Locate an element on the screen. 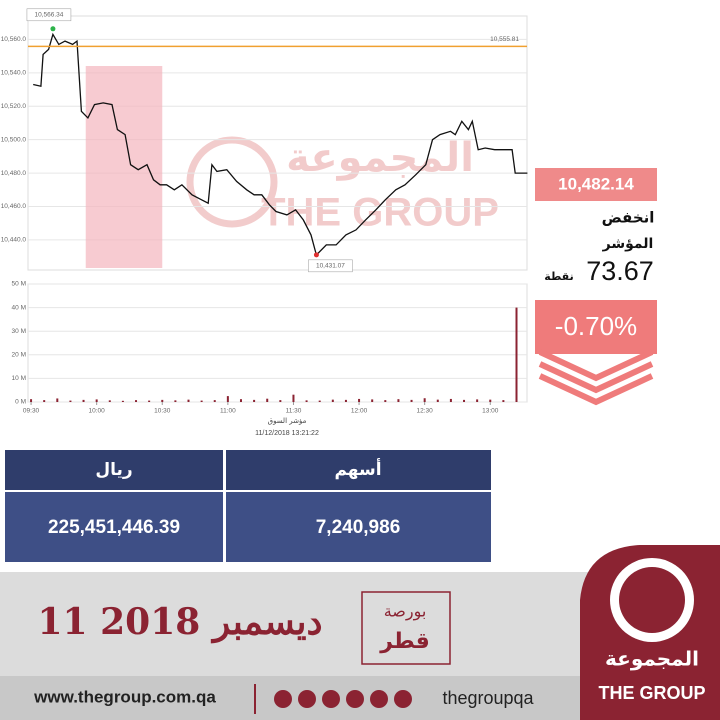  social-handle: thegroupqa is located at coordinates (488, 698).